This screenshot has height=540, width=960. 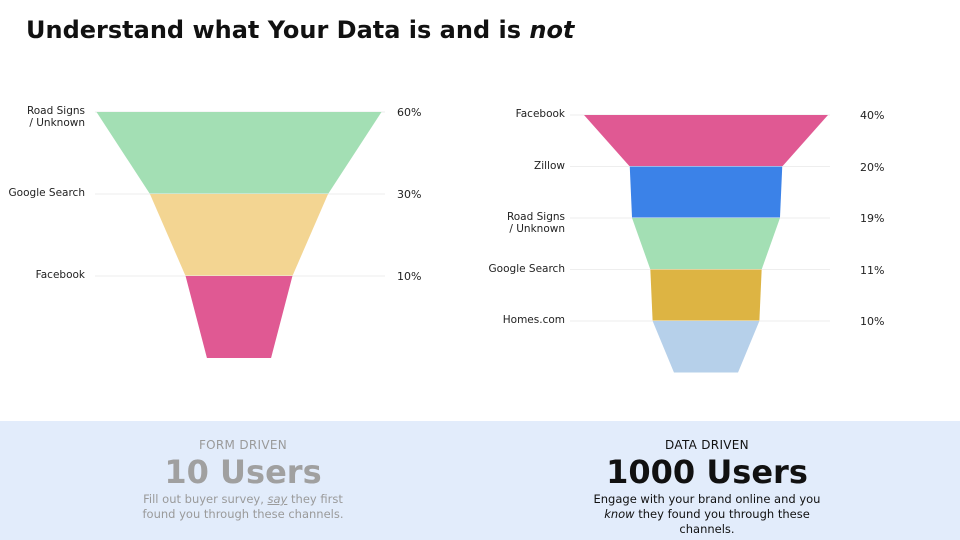 What do you see at coordinates (552, 30) in the screenshot?
I see `title-emphasis: not` at bounding box center [552, 30].